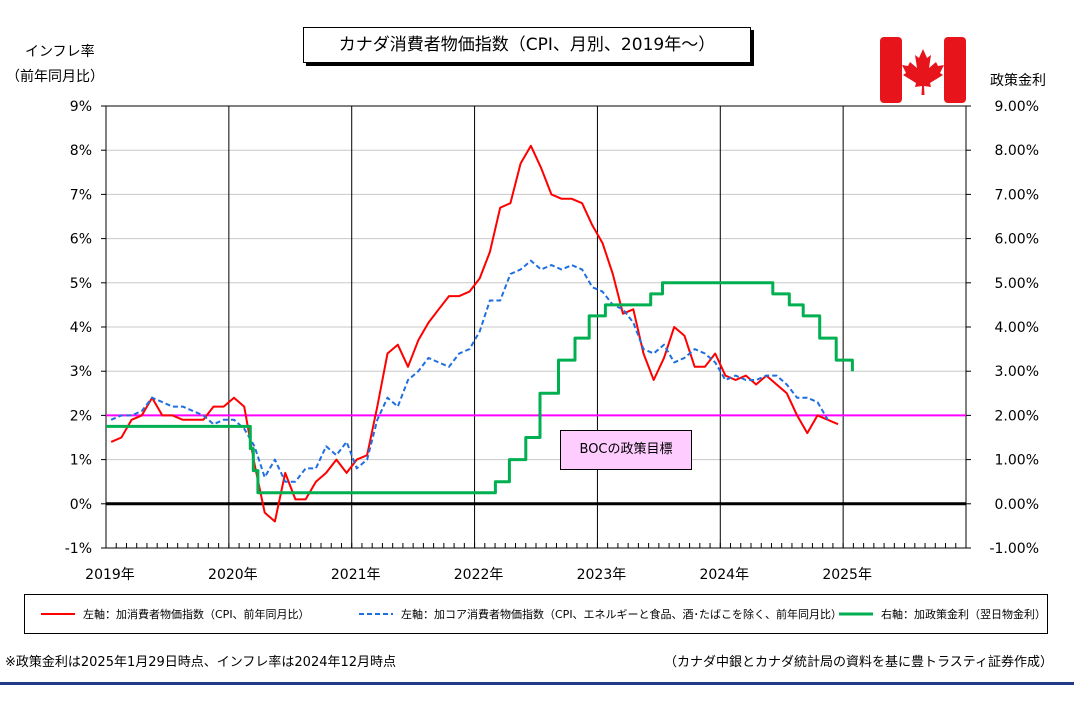  I want to click on left-tick-label: 0%, so click(81, 505).